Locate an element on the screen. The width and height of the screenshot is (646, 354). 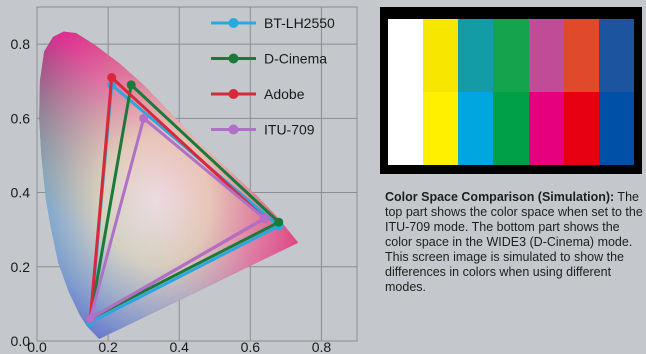
y-tick-label: 0.0 is located at coordinates (21, 341).